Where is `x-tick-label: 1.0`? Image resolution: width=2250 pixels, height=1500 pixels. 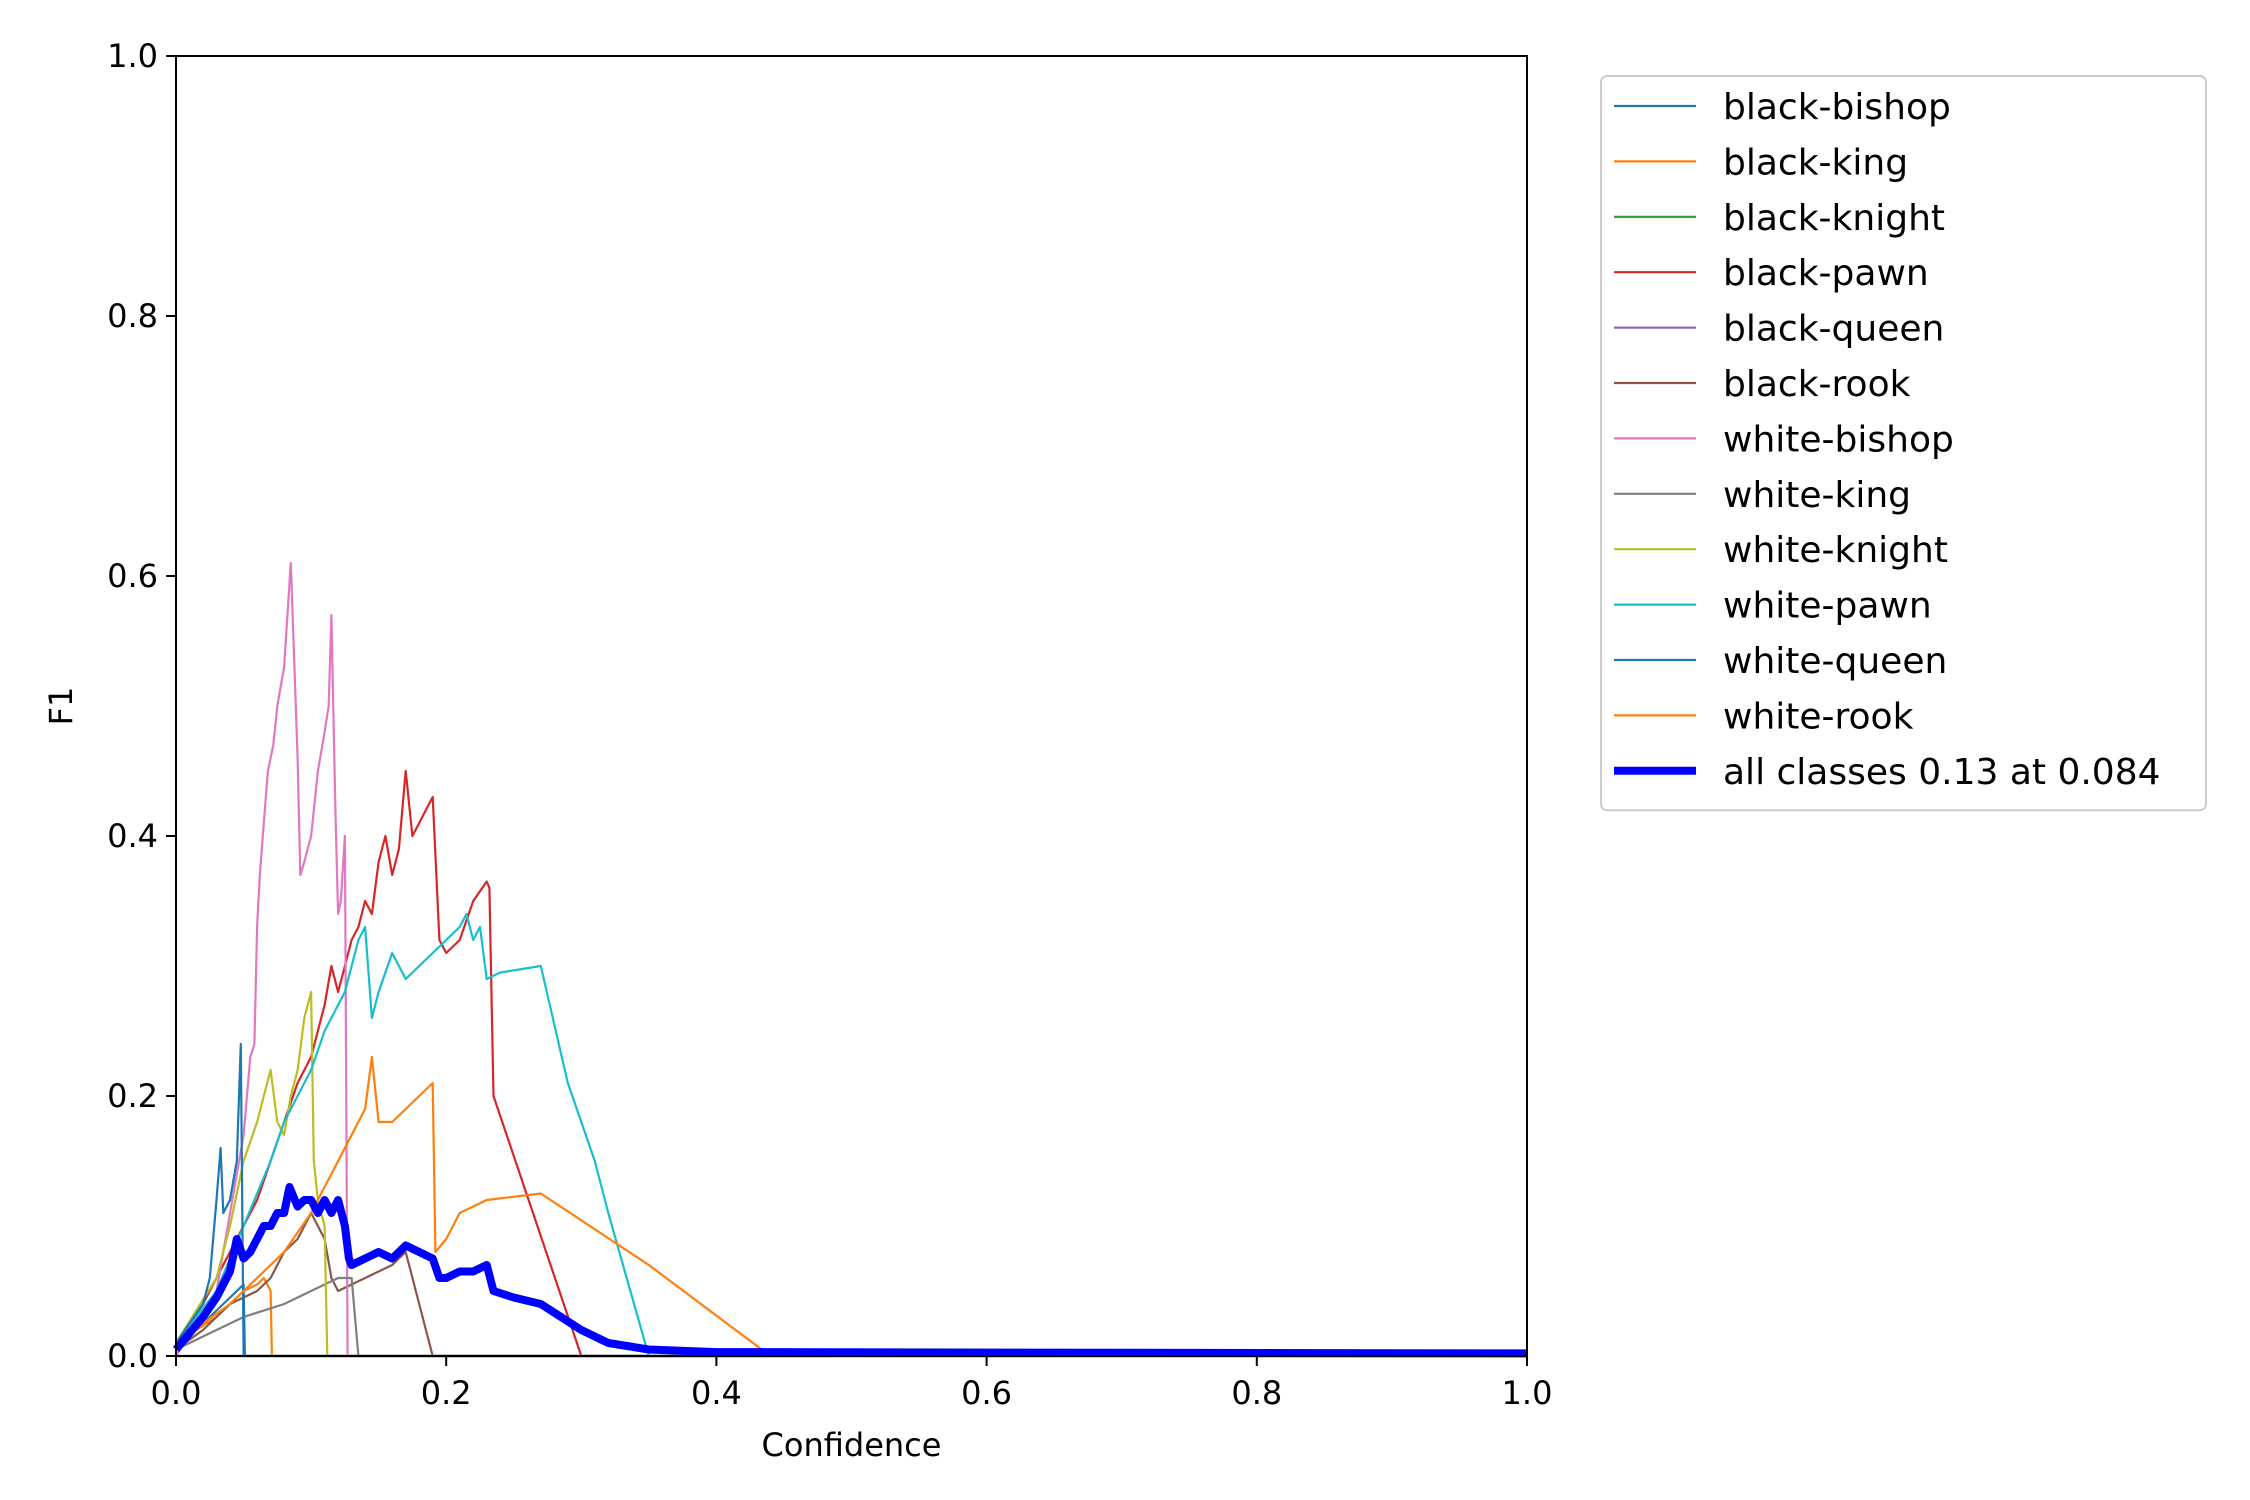
x-tick-label: 1.0 is located at coordinates (1527, 1393).